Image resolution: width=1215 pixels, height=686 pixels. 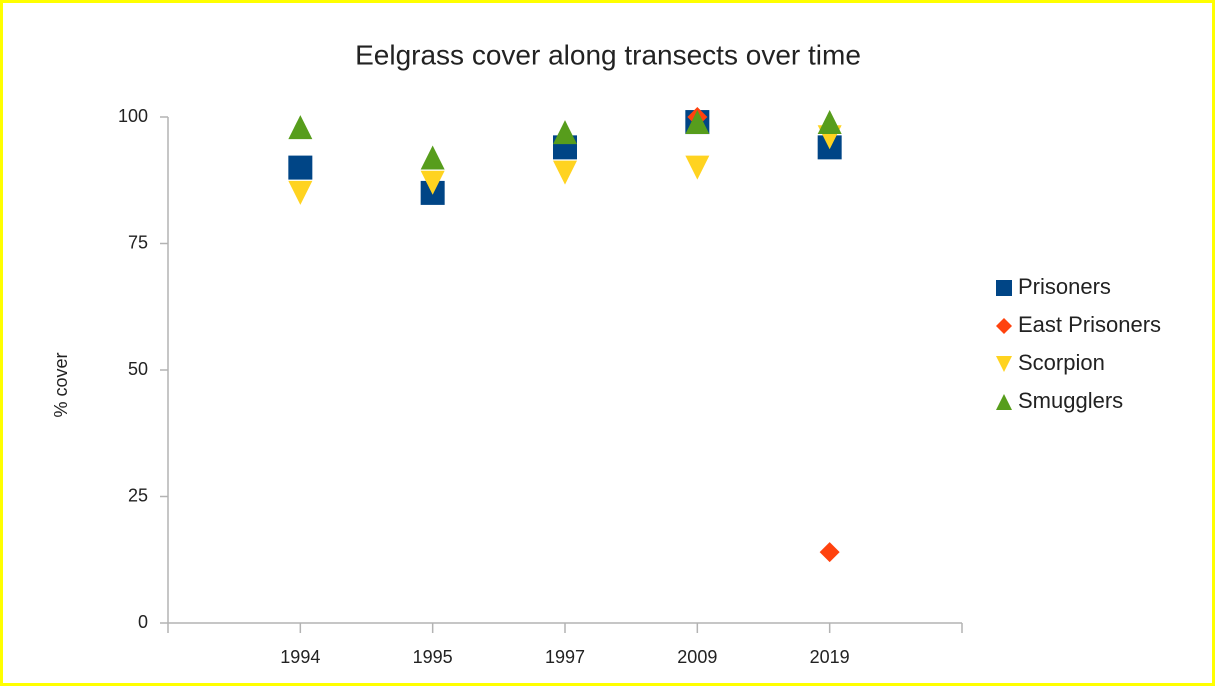 I want to click on y-tick-label: 75, so click(x=138, y=242).